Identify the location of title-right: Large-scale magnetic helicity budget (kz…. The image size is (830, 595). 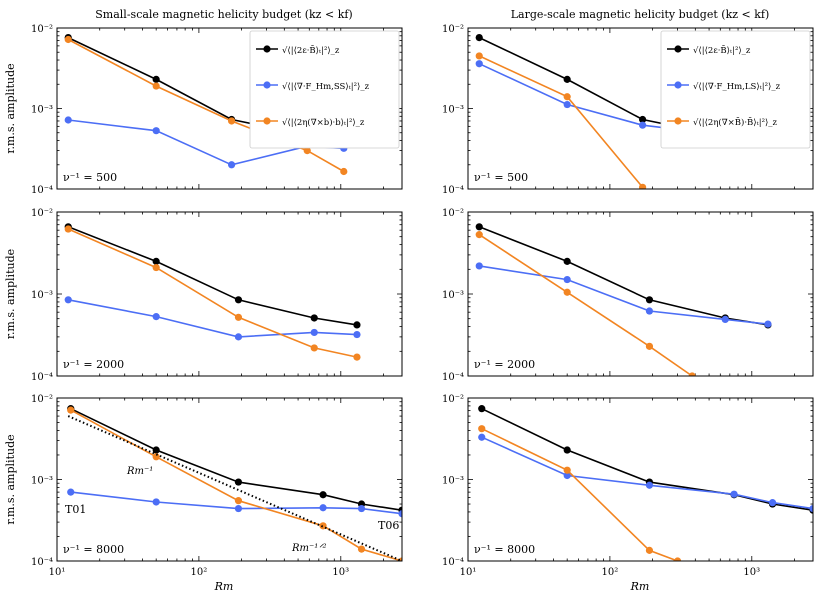
(640, 14).